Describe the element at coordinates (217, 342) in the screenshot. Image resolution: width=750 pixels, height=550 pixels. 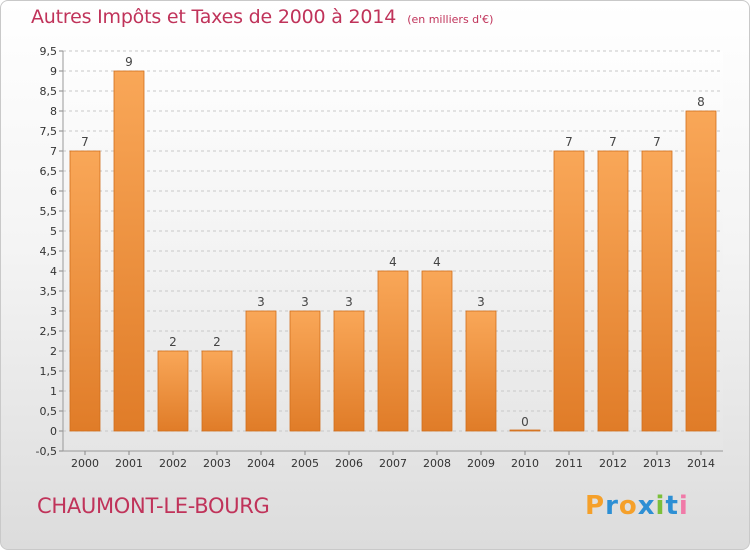
I see `data-label-2003: 2` at that location.